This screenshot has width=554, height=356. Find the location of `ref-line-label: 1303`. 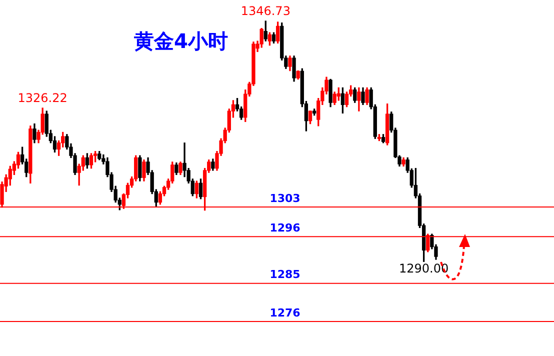

ref-line-label: 1303 is located at coordinates (285, 198).